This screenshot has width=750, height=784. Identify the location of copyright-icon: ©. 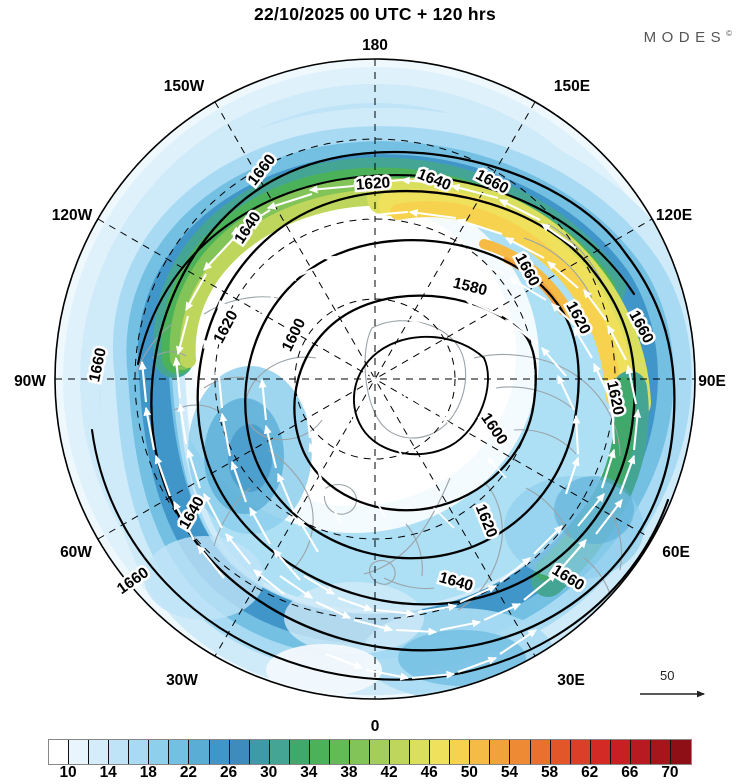
(729, 33).